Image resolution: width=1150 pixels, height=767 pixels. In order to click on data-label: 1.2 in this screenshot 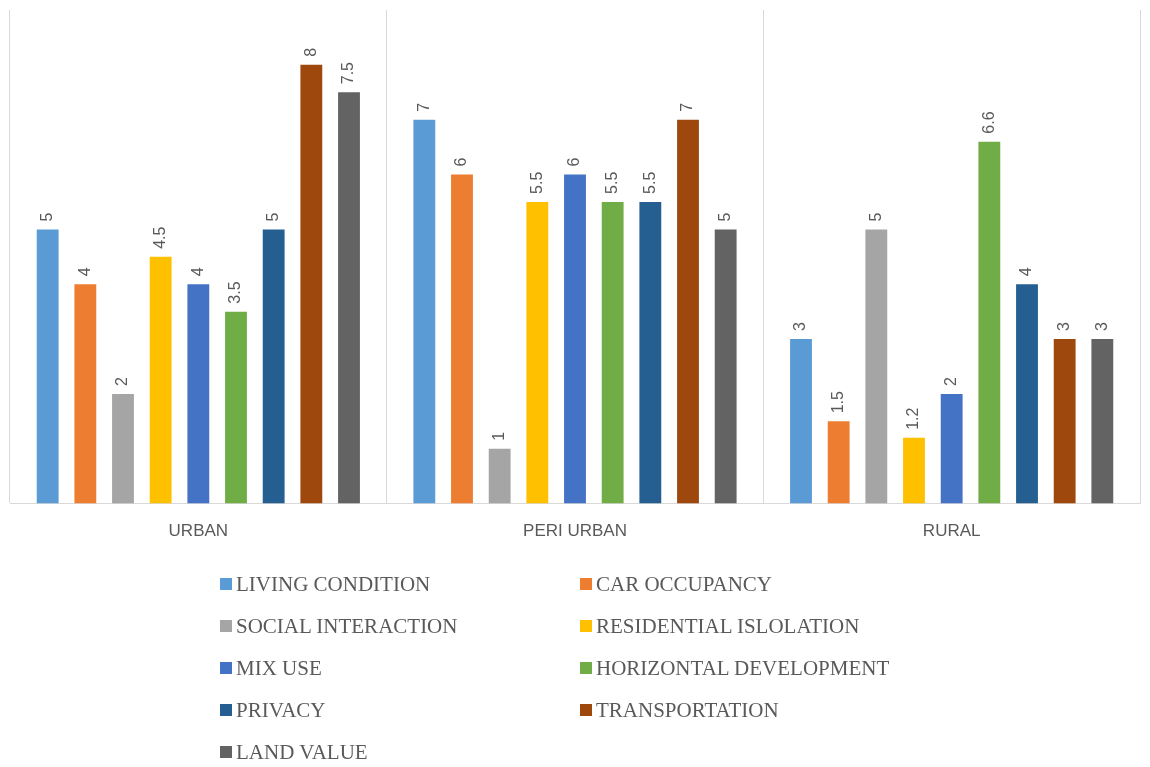, I will do `click(913, 418)`.